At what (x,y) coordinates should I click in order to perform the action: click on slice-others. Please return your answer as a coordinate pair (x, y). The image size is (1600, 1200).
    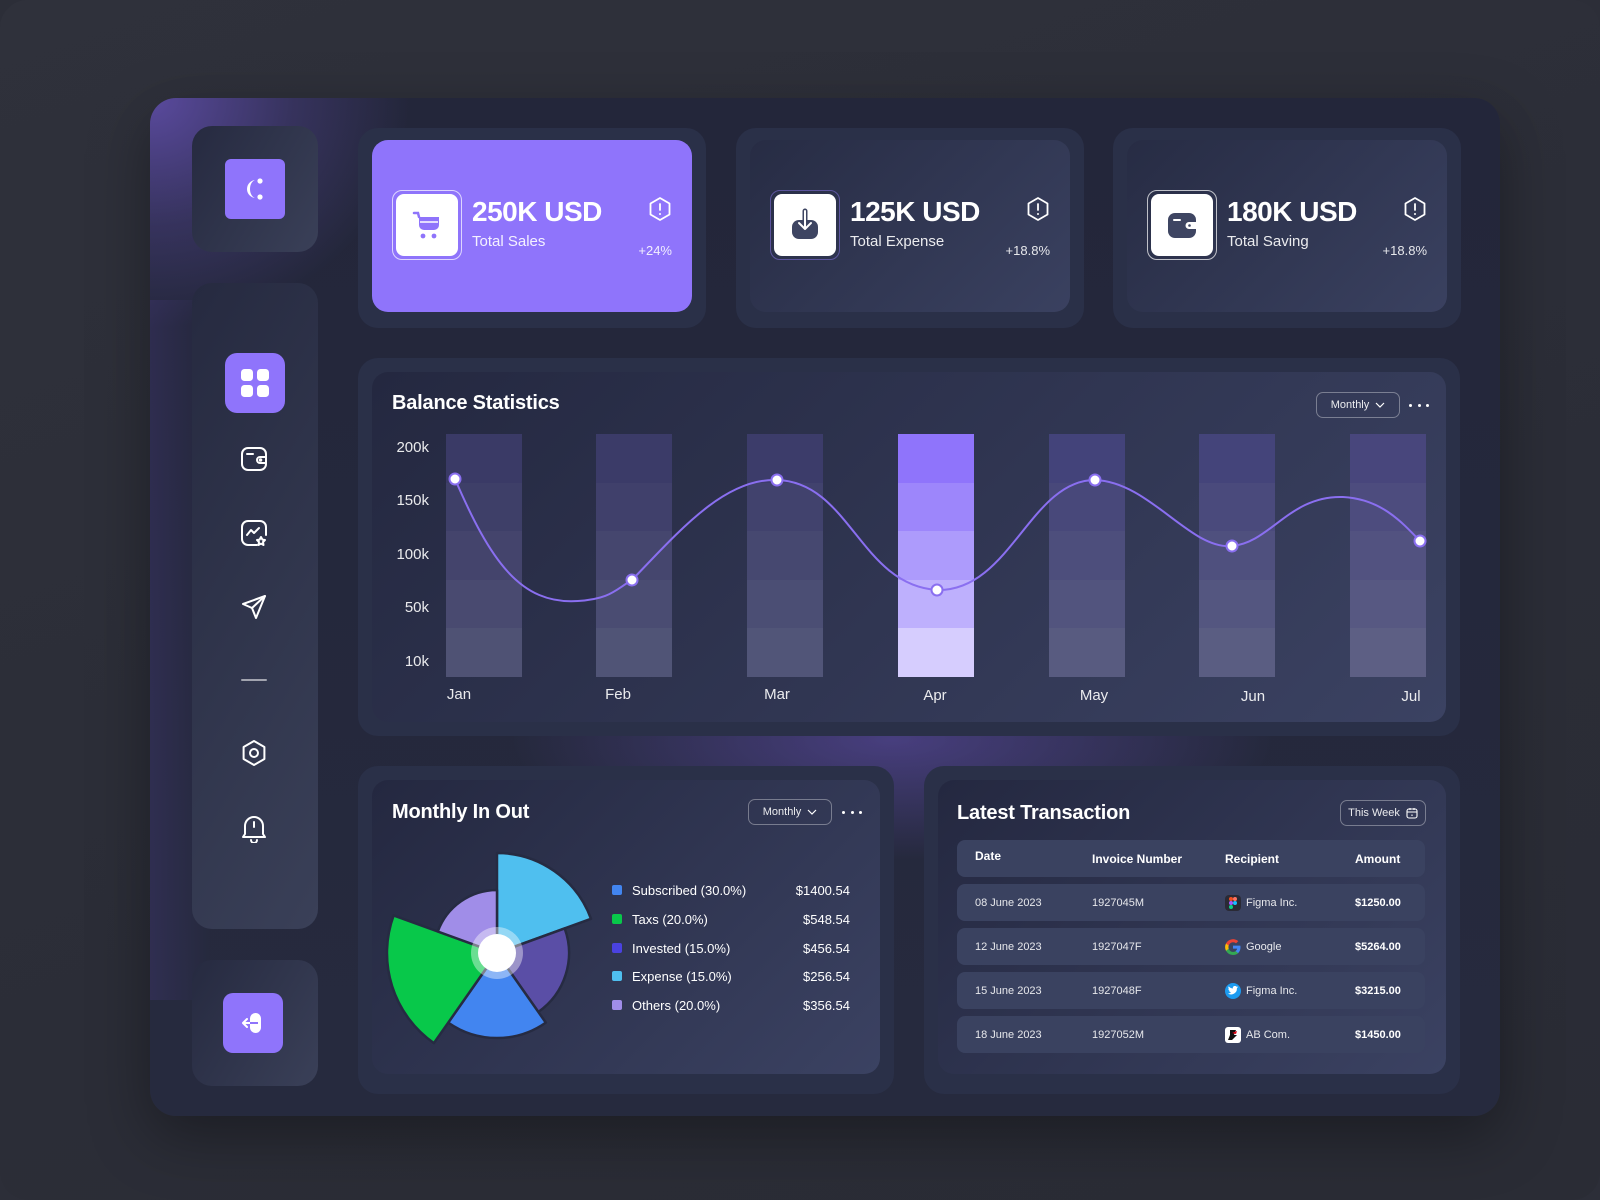
    Looking at the image, I should click on (467, 921).